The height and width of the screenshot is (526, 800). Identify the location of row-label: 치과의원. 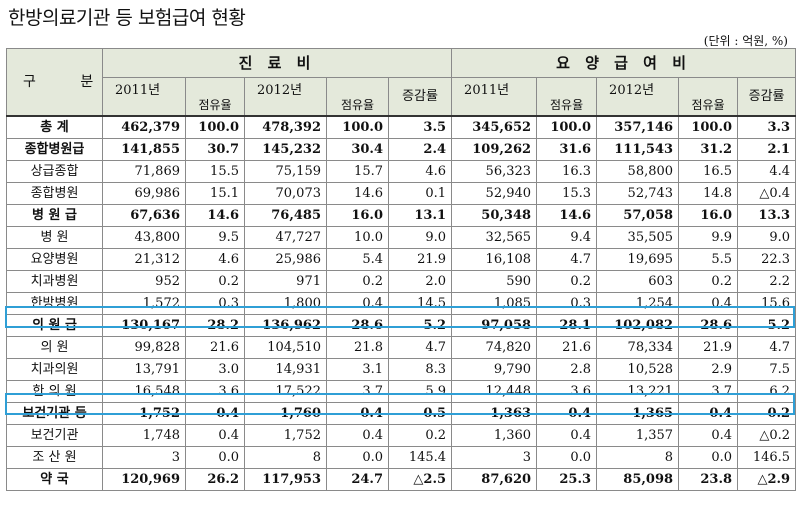
(54, 369).